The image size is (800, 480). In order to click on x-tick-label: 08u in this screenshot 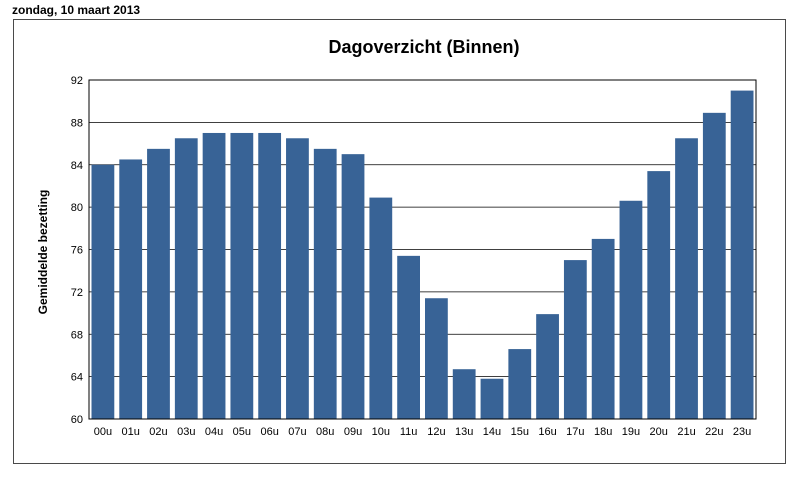, I will do `click(325, 432)`.